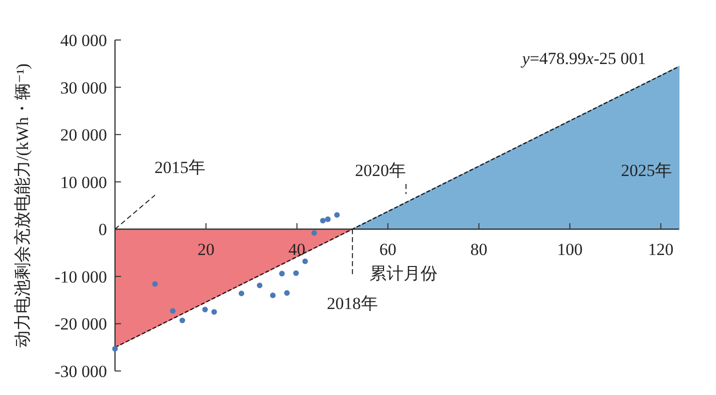  Describe the element at coordinates (80, 371) in the screenshot. I see `y-tick-label: -30 000` at that location.